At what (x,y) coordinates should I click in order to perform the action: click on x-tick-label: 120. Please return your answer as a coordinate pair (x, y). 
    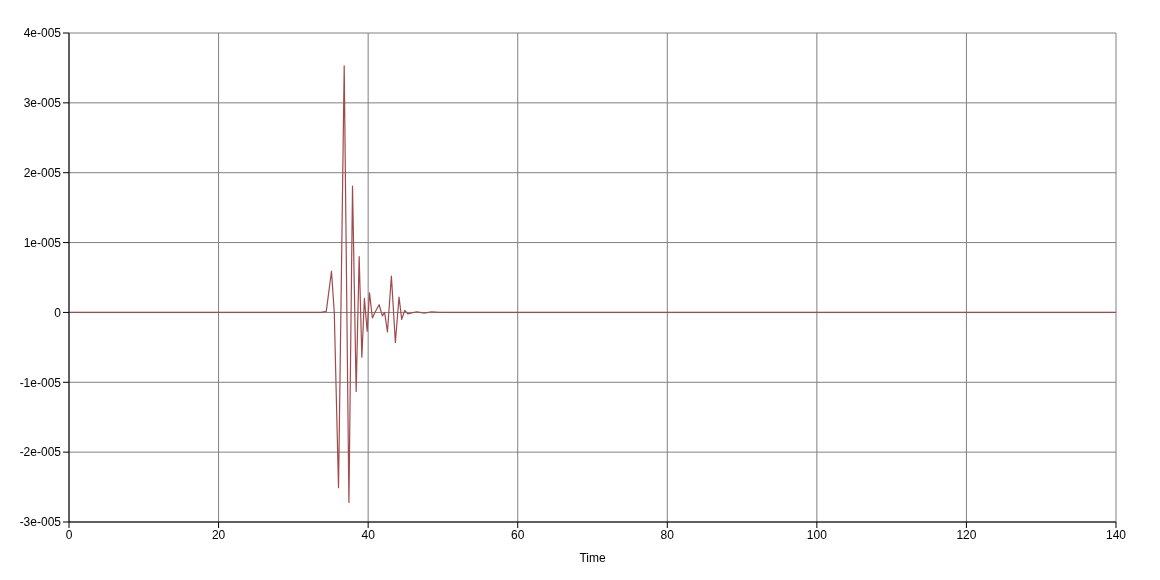
    Looking at the image, I should click on (966, 534).